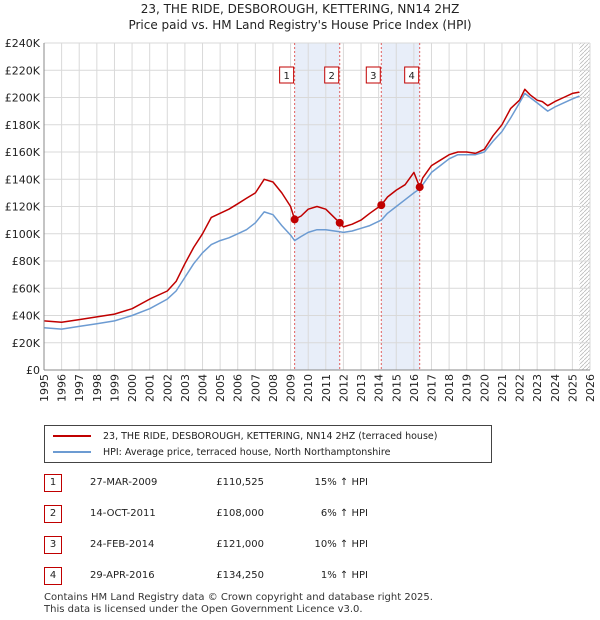 The width and height of the screenshot is (600, 620). What do you see at coordinates (62, 388) in the screenshot?
I see `x-tick-label: 1996` at bounding box center [62, 388].